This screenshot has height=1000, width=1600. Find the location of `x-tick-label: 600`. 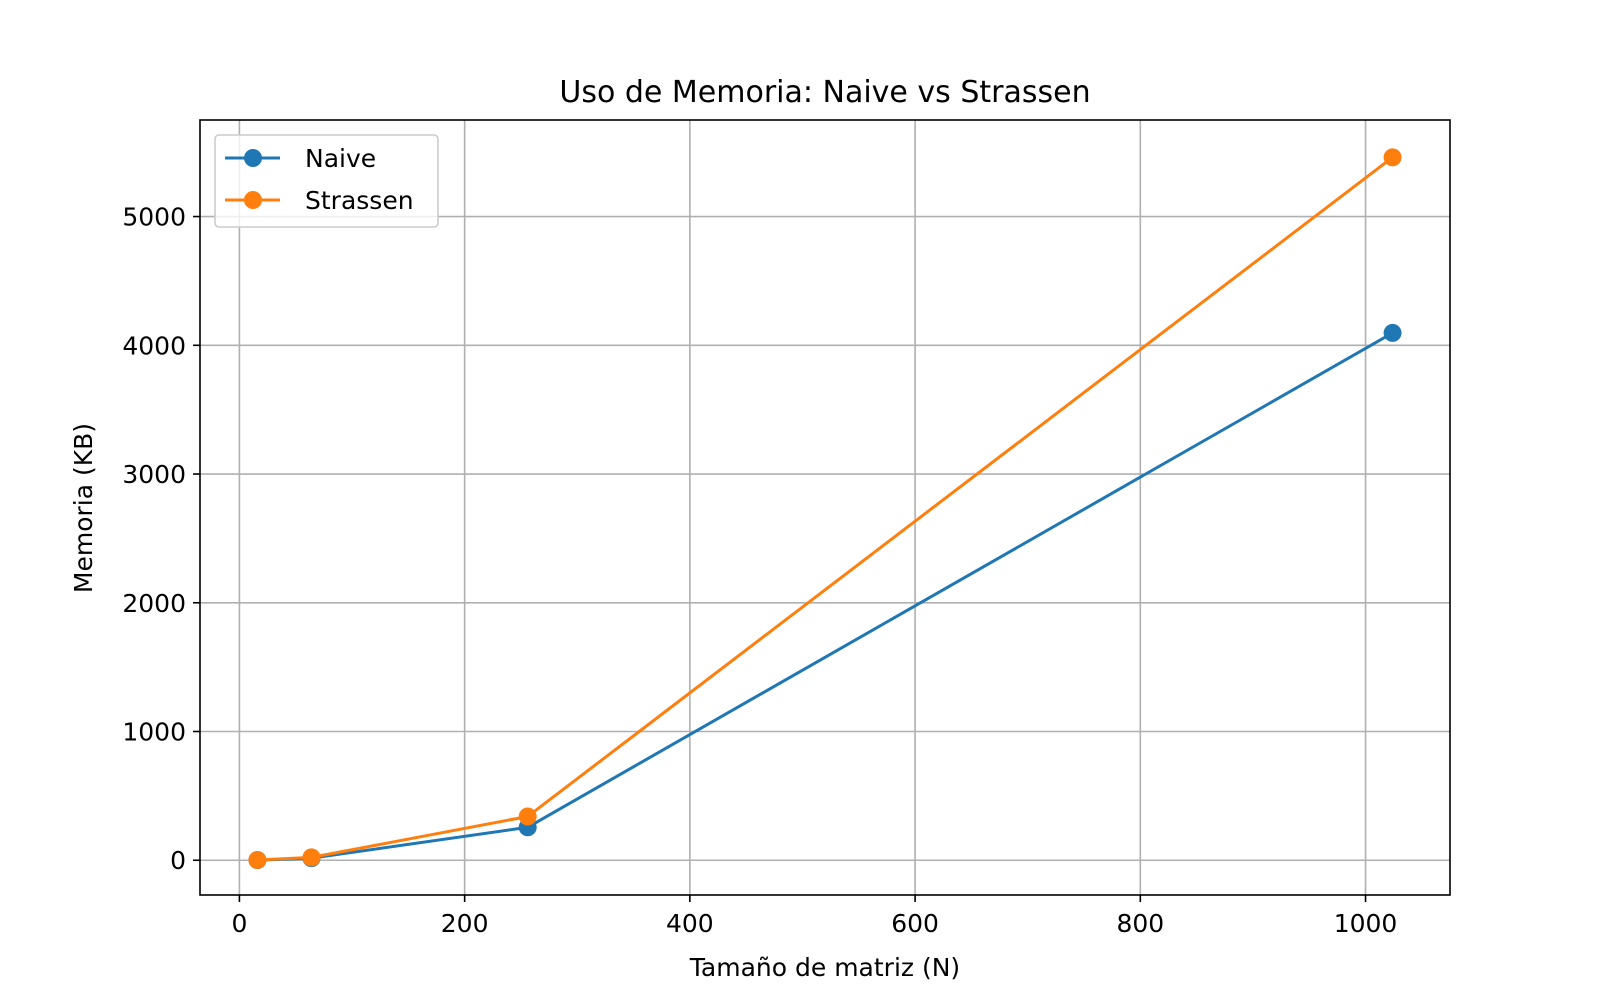

x-tick-label: 600 is located at coordinates (915, 923).